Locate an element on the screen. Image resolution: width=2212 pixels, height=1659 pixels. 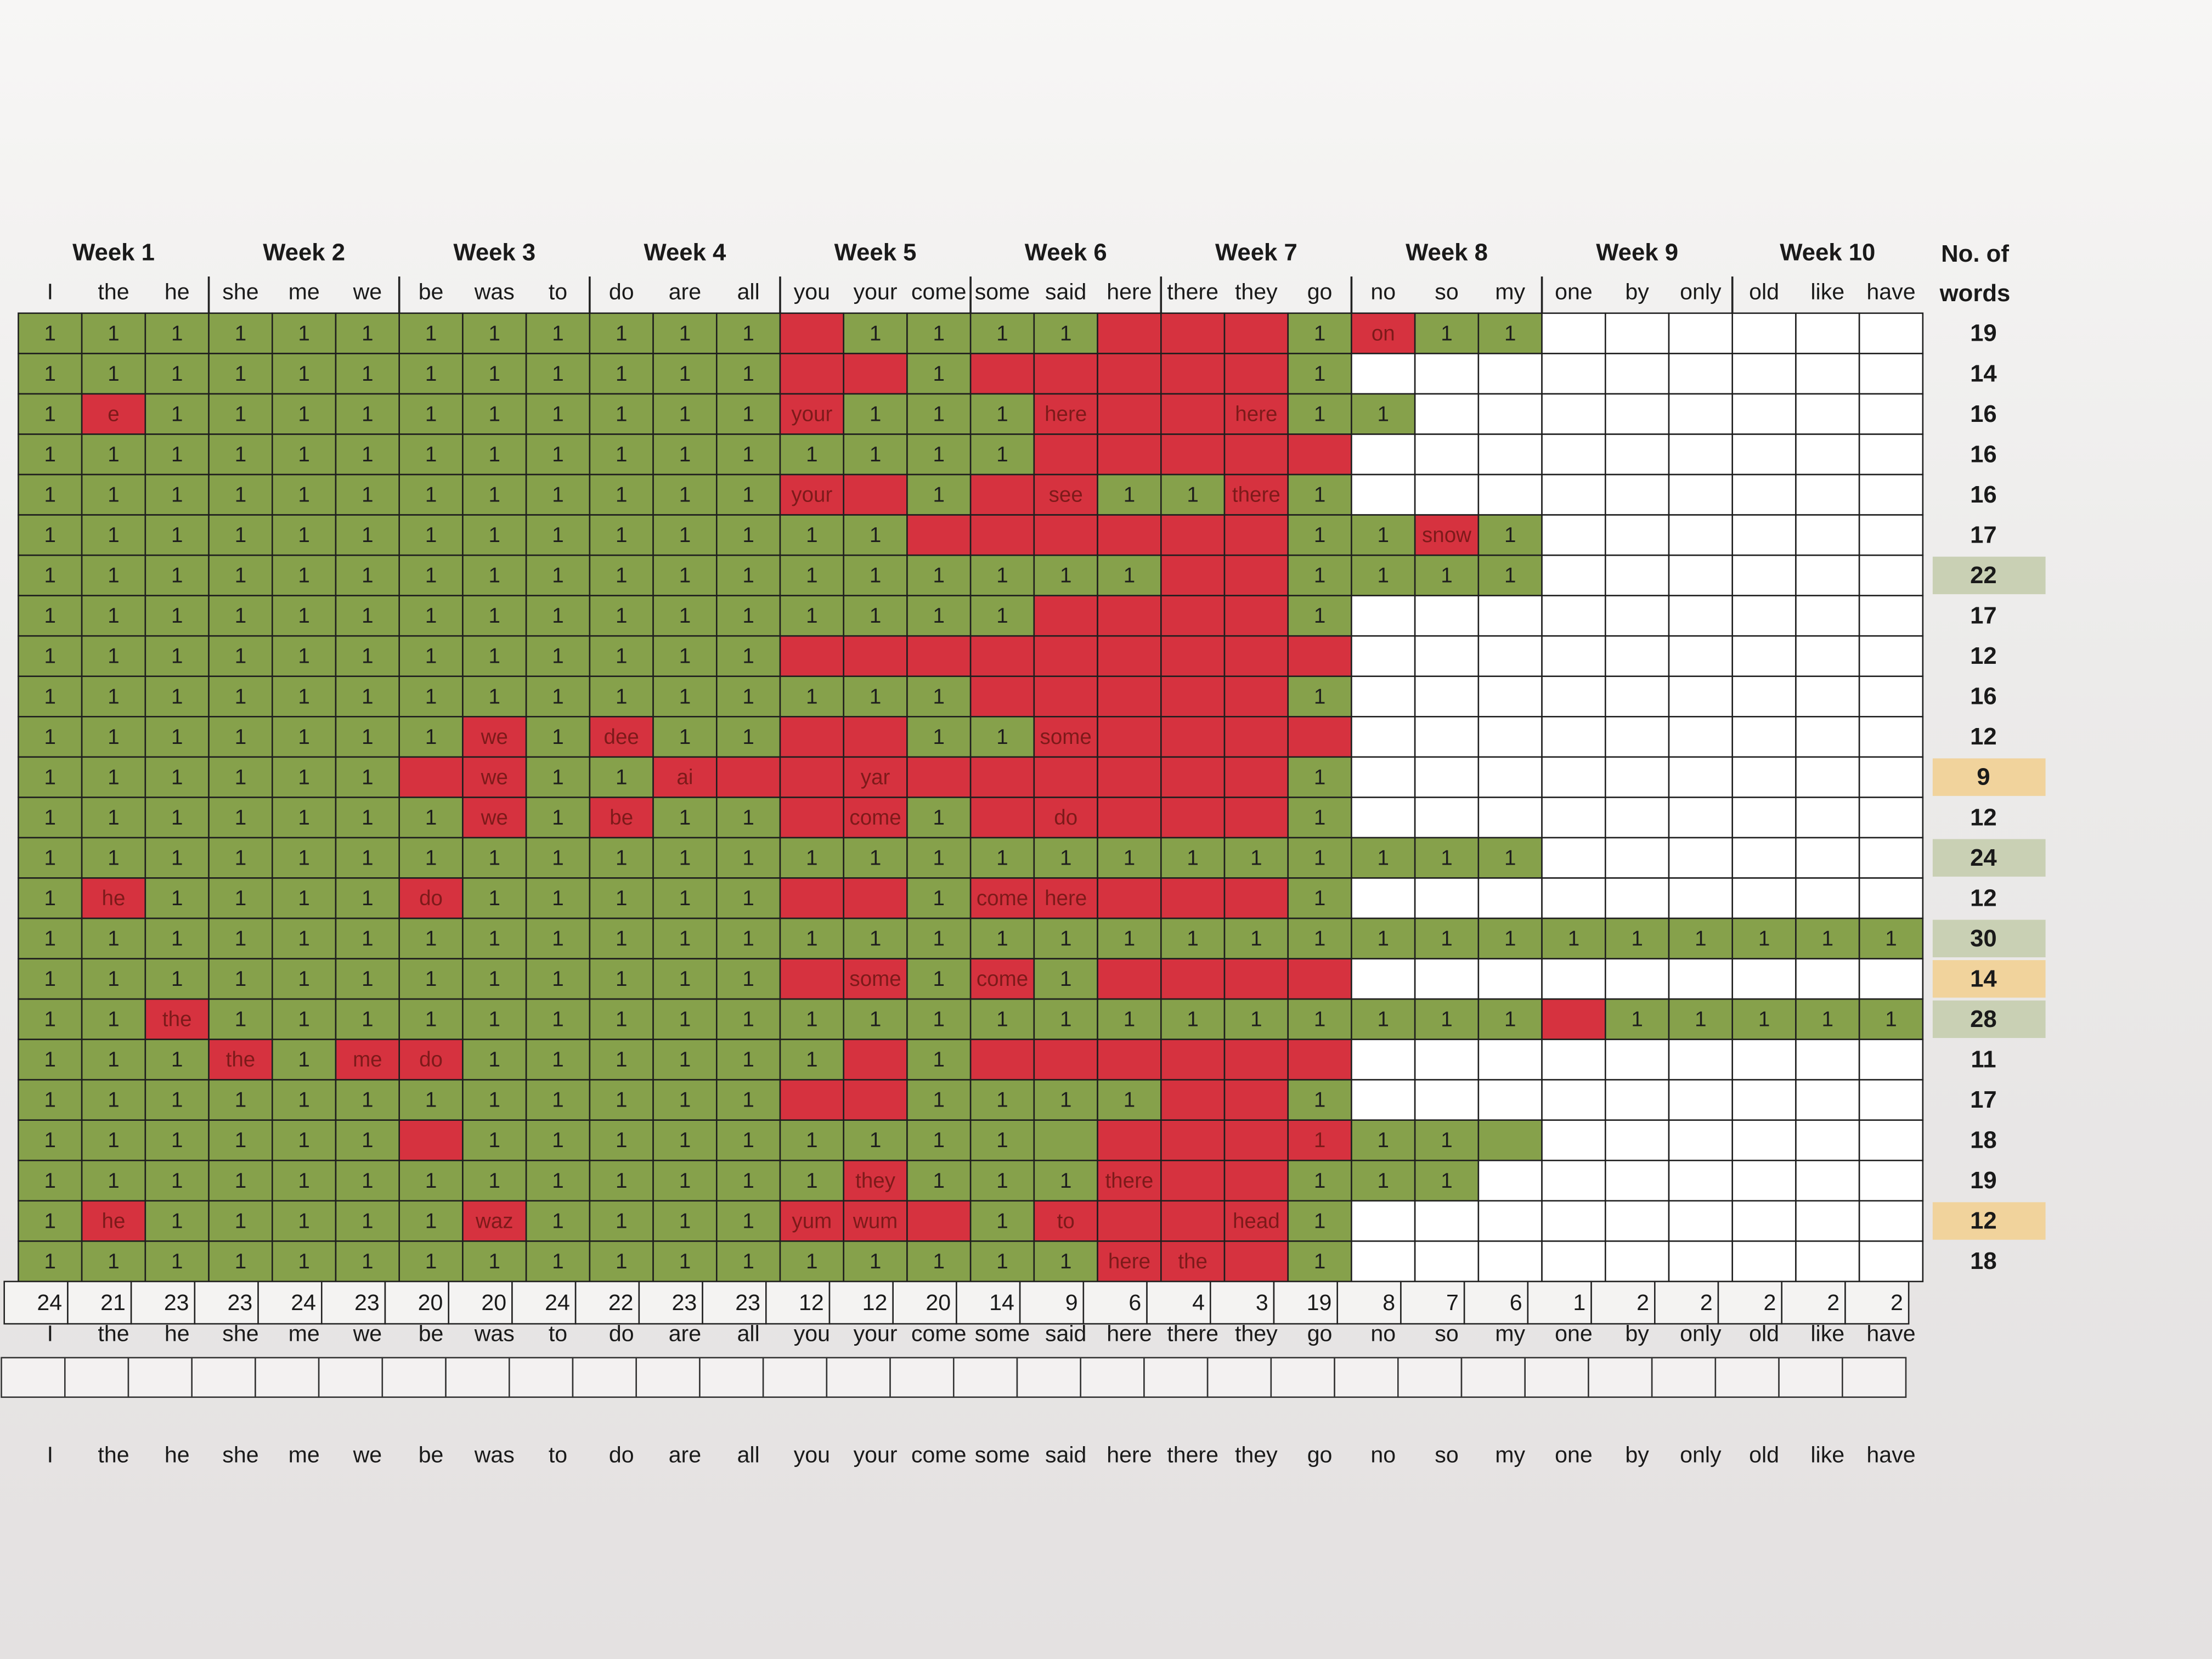
word-label: you is located at coordinates (812, 1334).